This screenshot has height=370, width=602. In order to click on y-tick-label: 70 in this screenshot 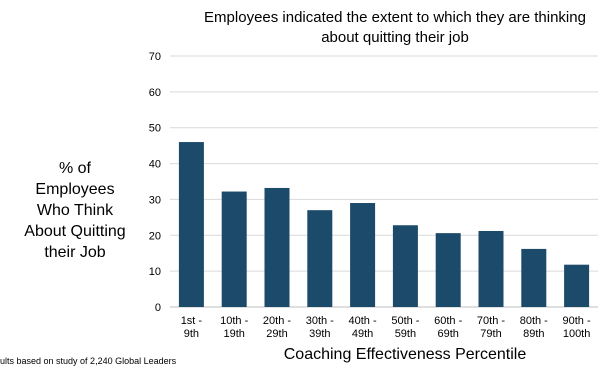, I will do `click(155, 57)`.